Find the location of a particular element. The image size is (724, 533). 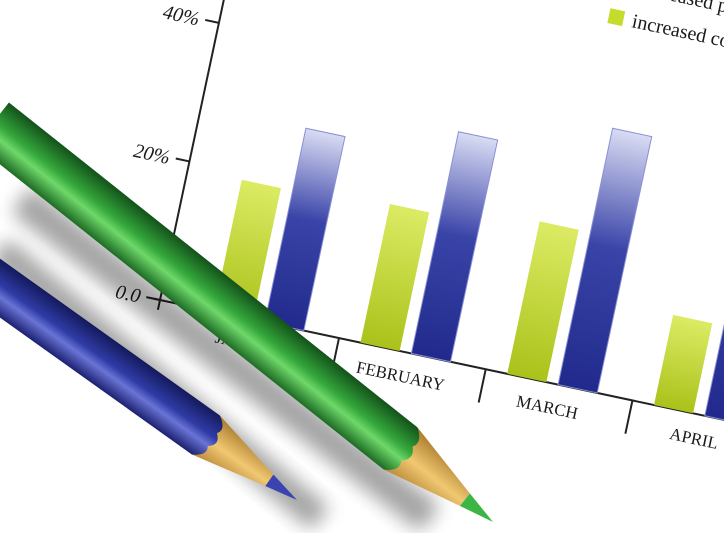

category-label: APRIL is located at coordinates (694, 438).